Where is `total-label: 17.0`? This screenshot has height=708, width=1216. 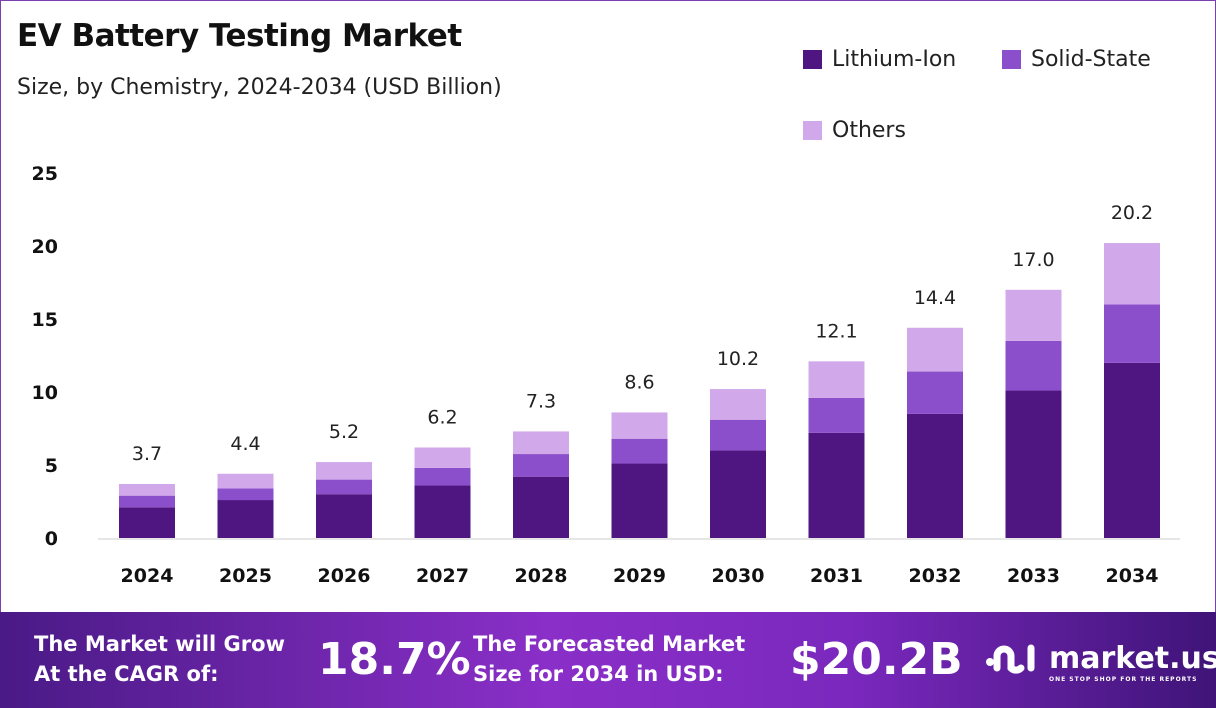 total-label: 17.0 is located at coordinates (1033, 260).